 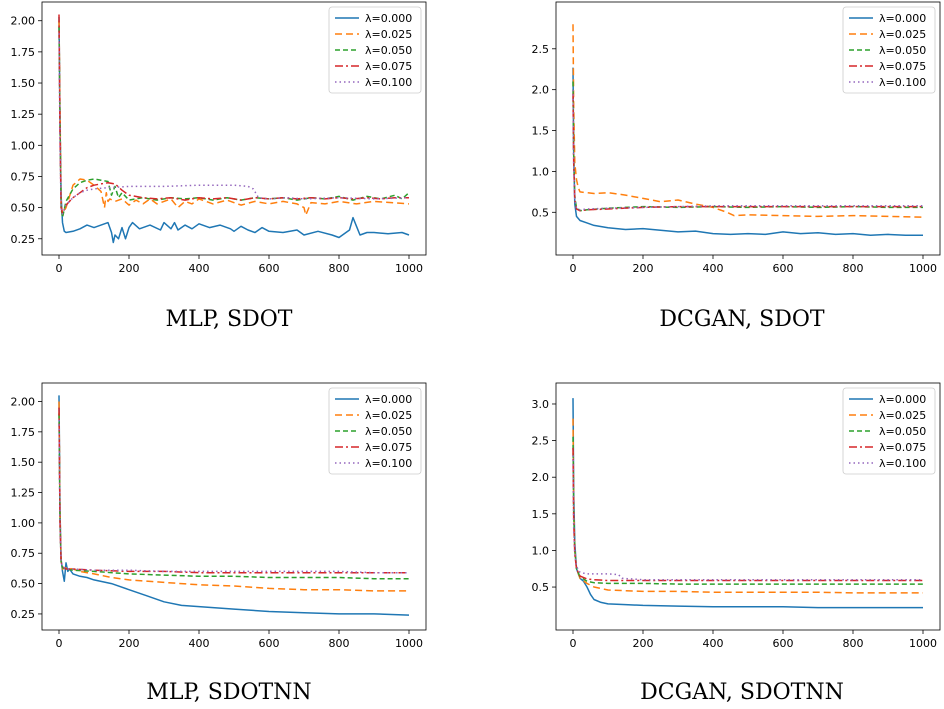 I want to click on panel-caption: DCGAN, SDOTNN, so click(x=742, y=692).